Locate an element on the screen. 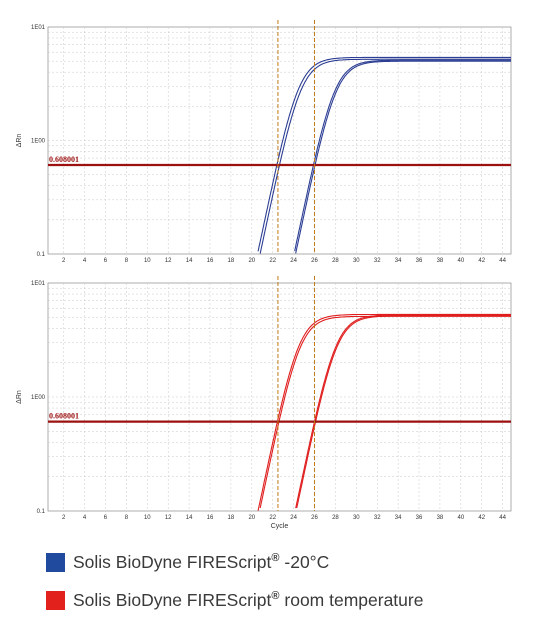 This screenshot has height=633, width=548. legend-swatch-red is located at coordinates (55, 600).